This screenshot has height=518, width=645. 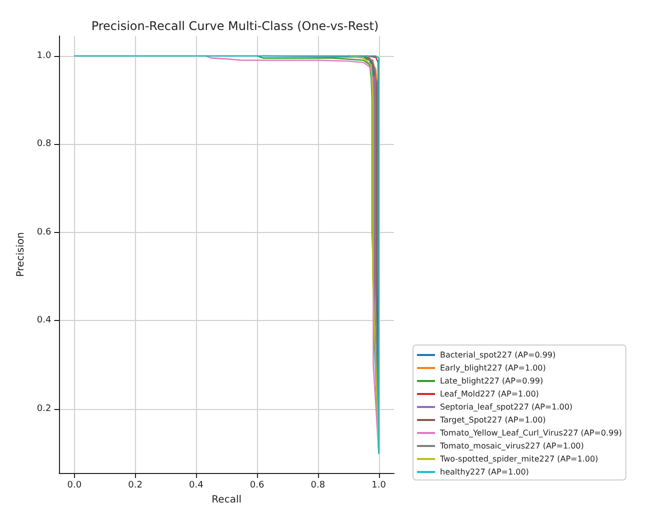 What do you see at coordinates (511, 446) in the screenshot?
I see `legend-label: Tomato_mosaic_virus227 (AP=1.00)` at bounding box center [511, 446].